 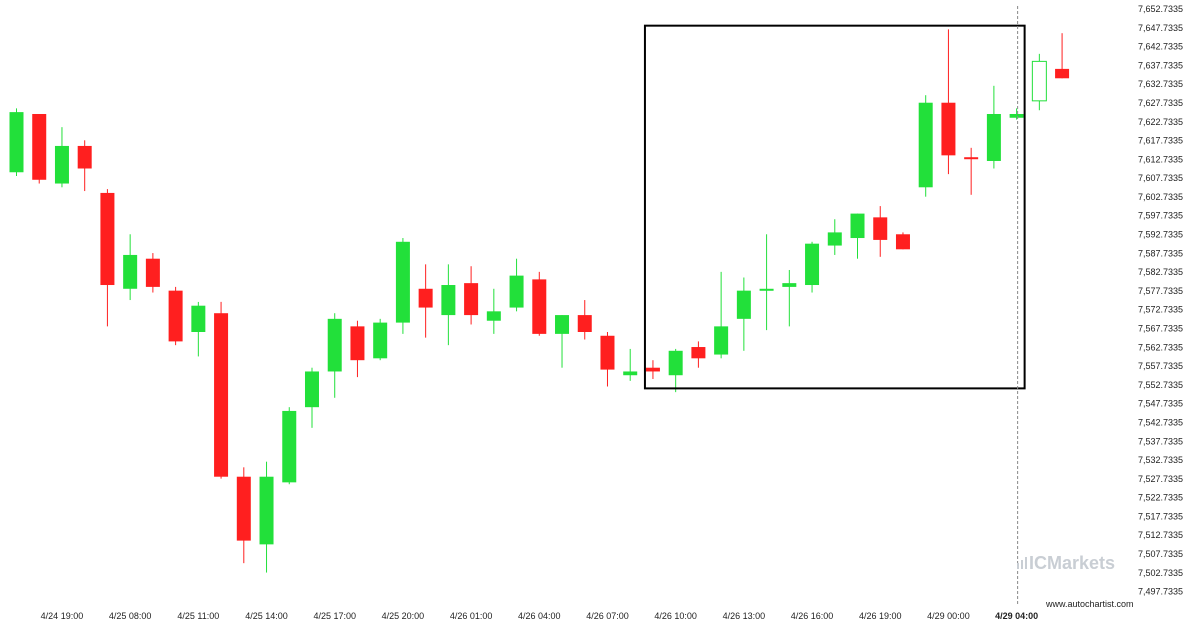 I want to click on x-tick-label: 4/29 04:00, so click(x=1016, y=616).